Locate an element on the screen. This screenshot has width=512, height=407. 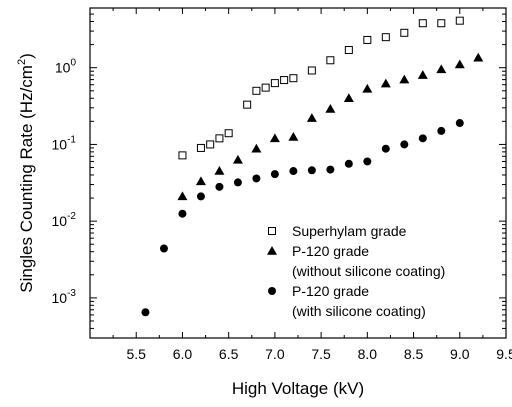
legend-label: (without silicone coating) is located at coordinates (368, 271).